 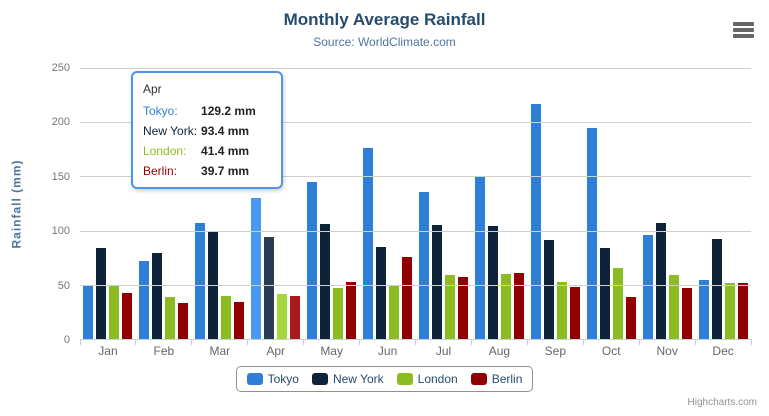 What do you see at coordinates (283, 379) in the screenshot?
I see `legend-label: Tokyo` at bounding box center [283, 379].